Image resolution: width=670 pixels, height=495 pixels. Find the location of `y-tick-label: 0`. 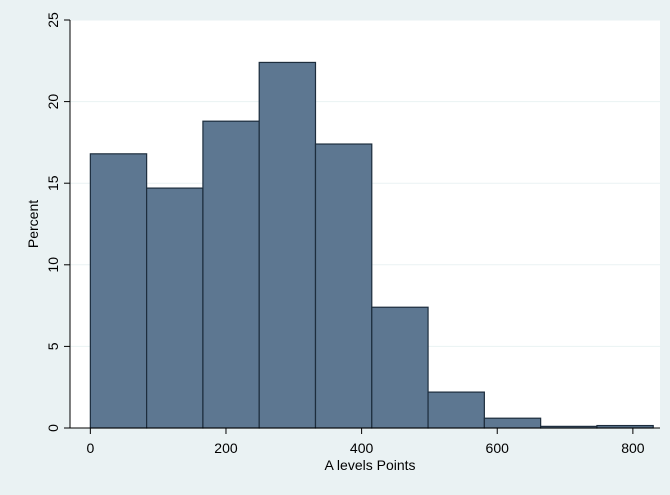

y-tick-label: 0 is located at coordinates (53, 428).